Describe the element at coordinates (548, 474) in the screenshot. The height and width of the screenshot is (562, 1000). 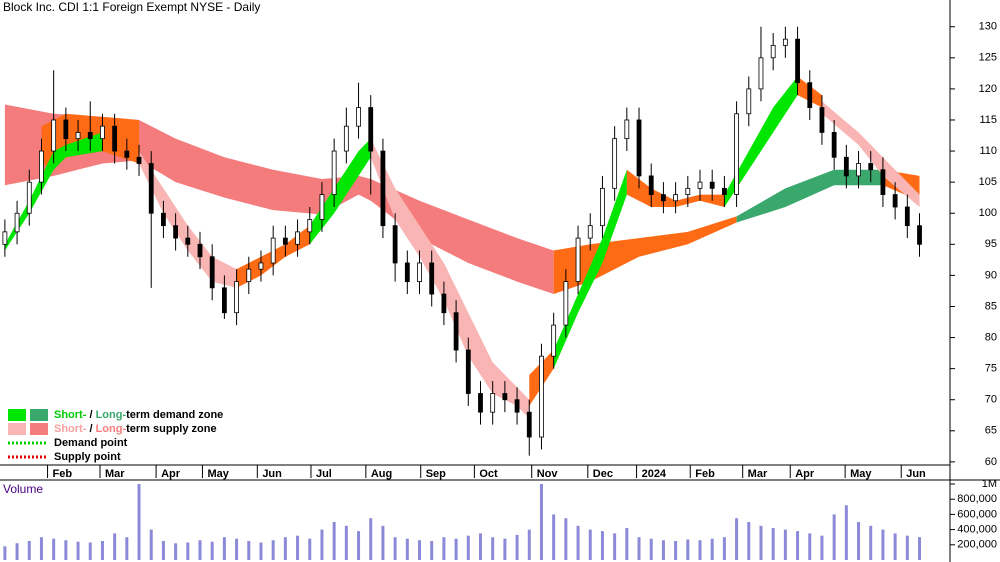
I see `x-tick-label: Nov` at that location.